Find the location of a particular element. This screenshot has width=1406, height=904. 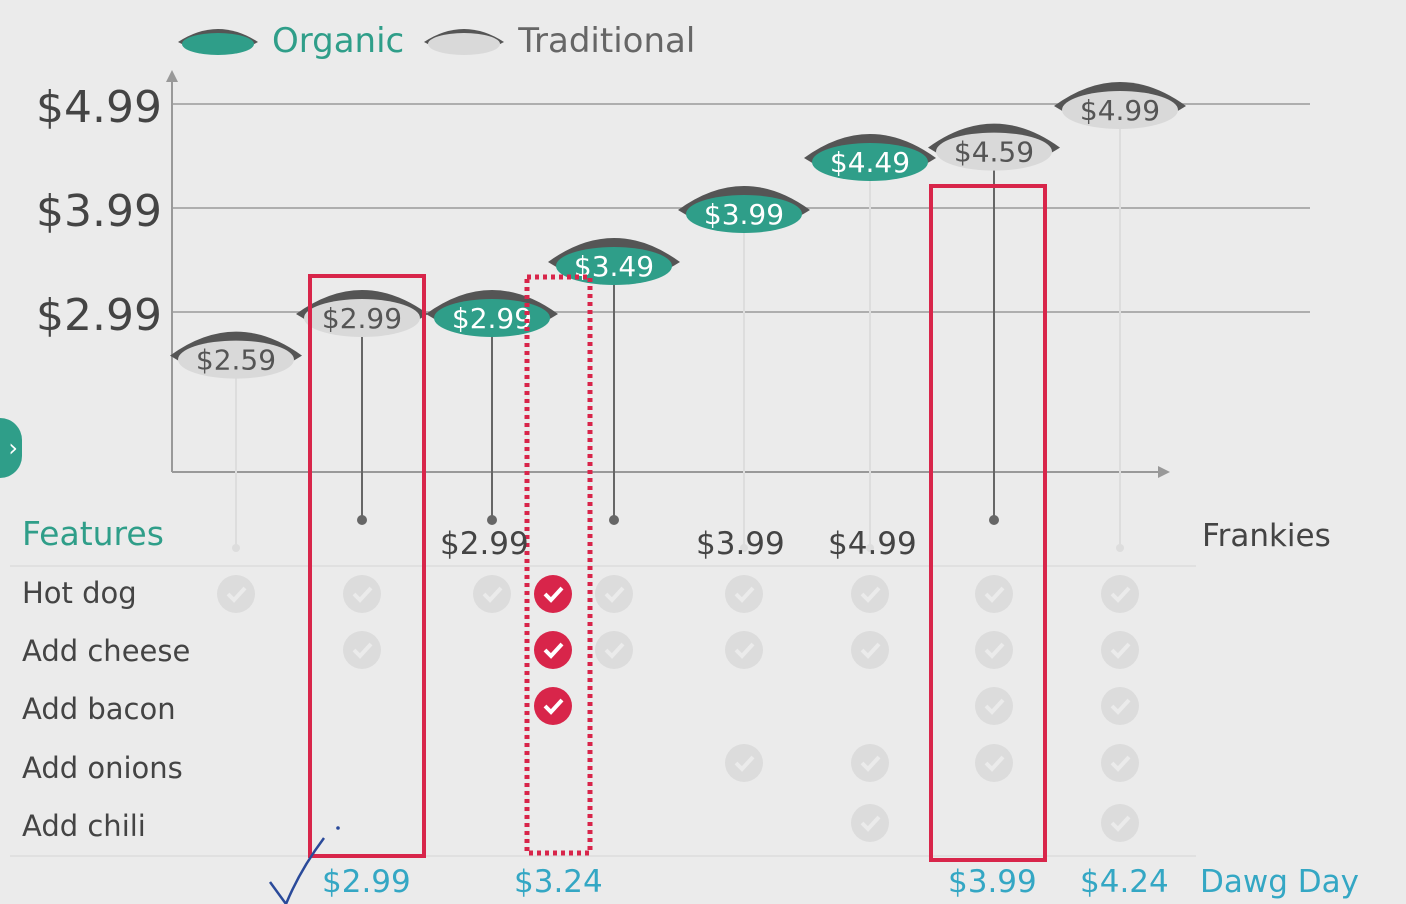

bottom-price-299: $2.99 is located at coordinates (366, 882).